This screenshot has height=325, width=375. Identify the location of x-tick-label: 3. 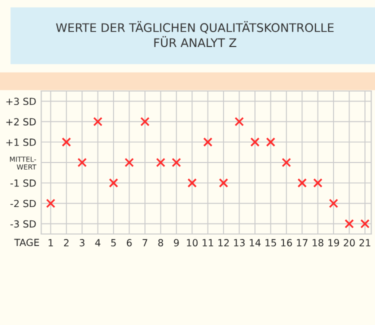
(82, 242).